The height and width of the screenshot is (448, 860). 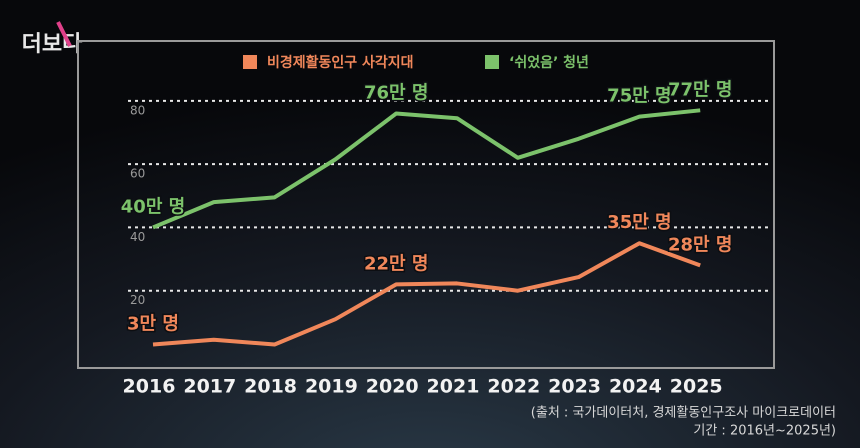 I want to click on y-tick-label: 60, so click(x=137, y=174).